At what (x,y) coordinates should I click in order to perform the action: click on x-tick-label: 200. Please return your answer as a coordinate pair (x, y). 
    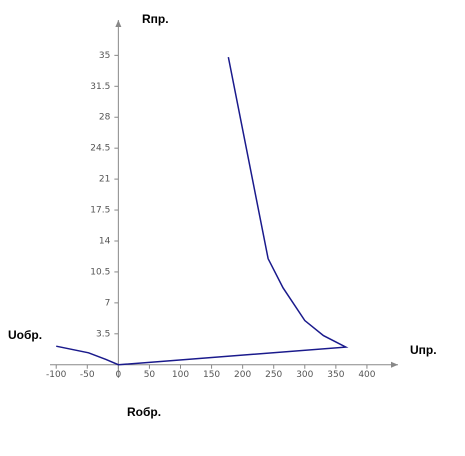
    Looking at the image, I should click on (242, 375).